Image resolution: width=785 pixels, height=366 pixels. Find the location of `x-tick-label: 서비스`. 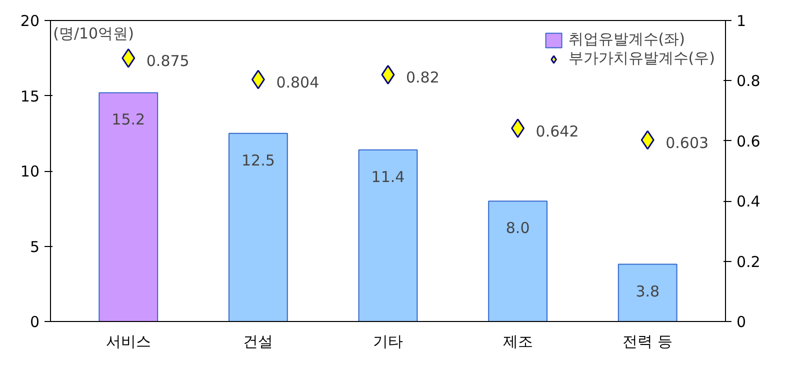

x-tick-label: 서비스 is located at coordinates (128, 341).